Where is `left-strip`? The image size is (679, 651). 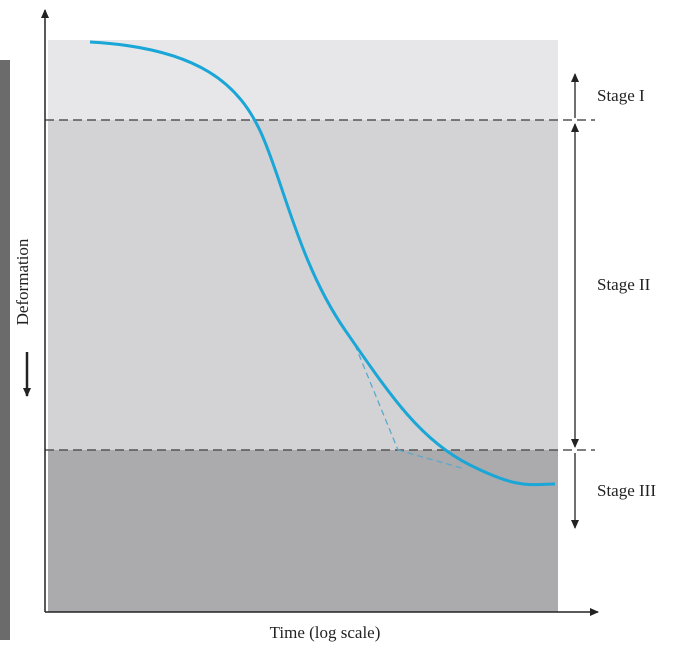
left-strip is located at coordinates (5, 350).